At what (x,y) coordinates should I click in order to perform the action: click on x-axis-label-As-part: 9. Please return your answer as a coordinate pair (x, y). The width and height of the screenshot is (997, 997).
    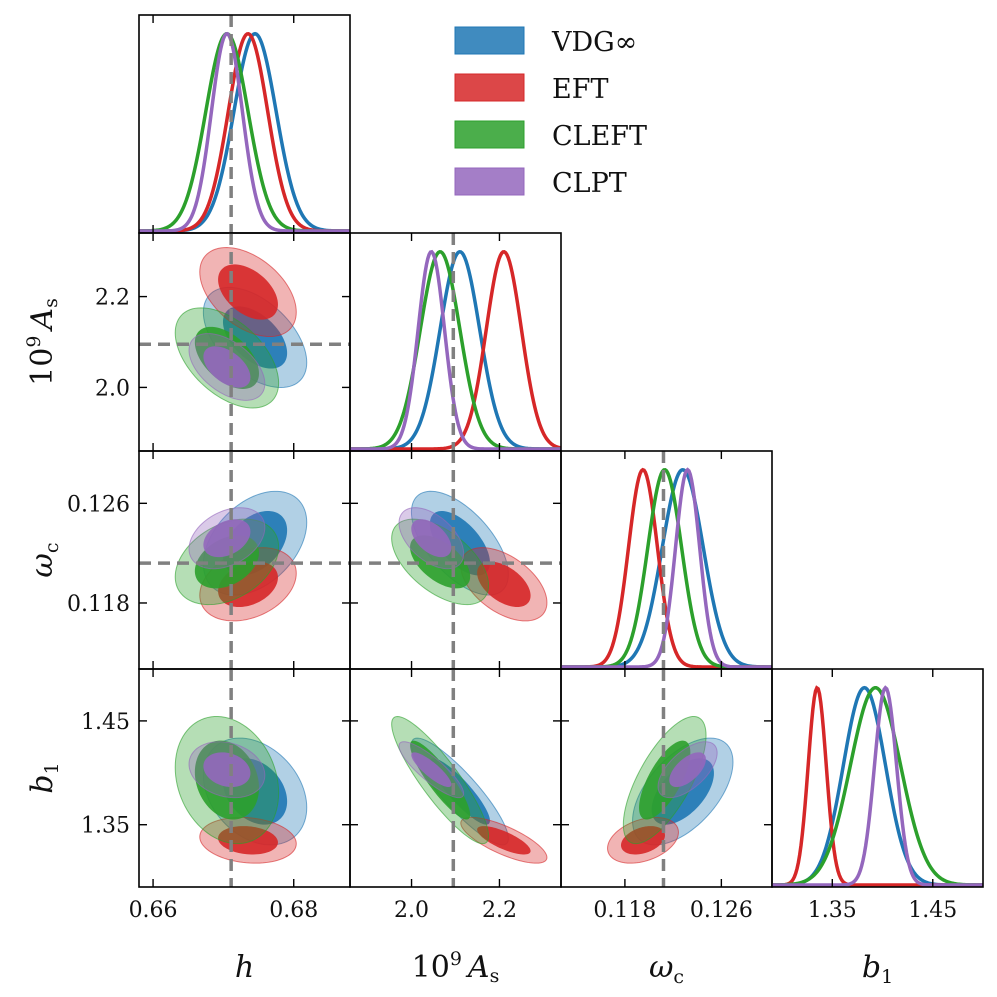
    Looking at the image, I should click on (456, 959).